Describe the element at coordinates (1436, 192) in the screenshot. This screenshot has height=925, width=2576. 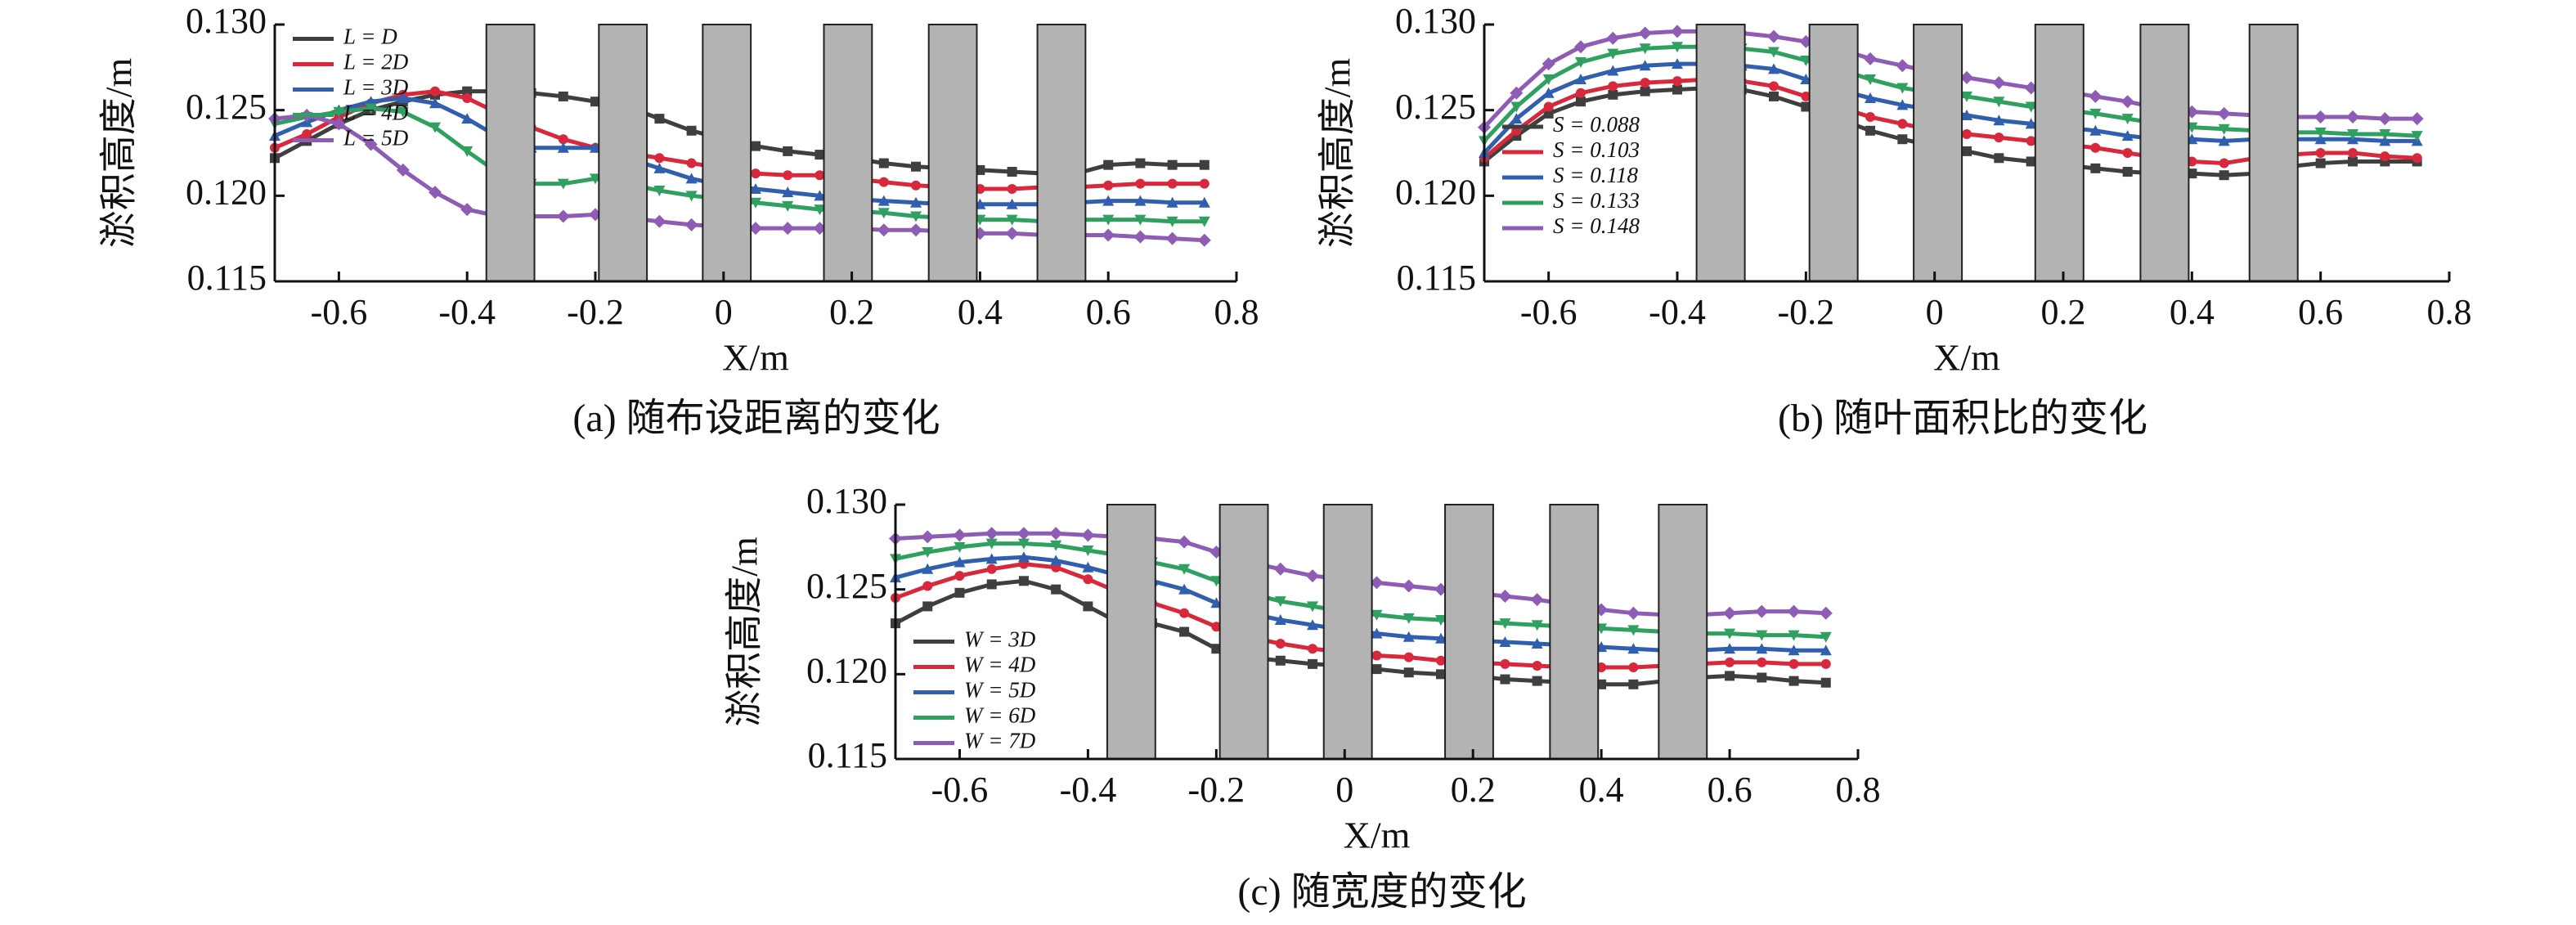
I see `y-tick-label: 0.120` at that location.